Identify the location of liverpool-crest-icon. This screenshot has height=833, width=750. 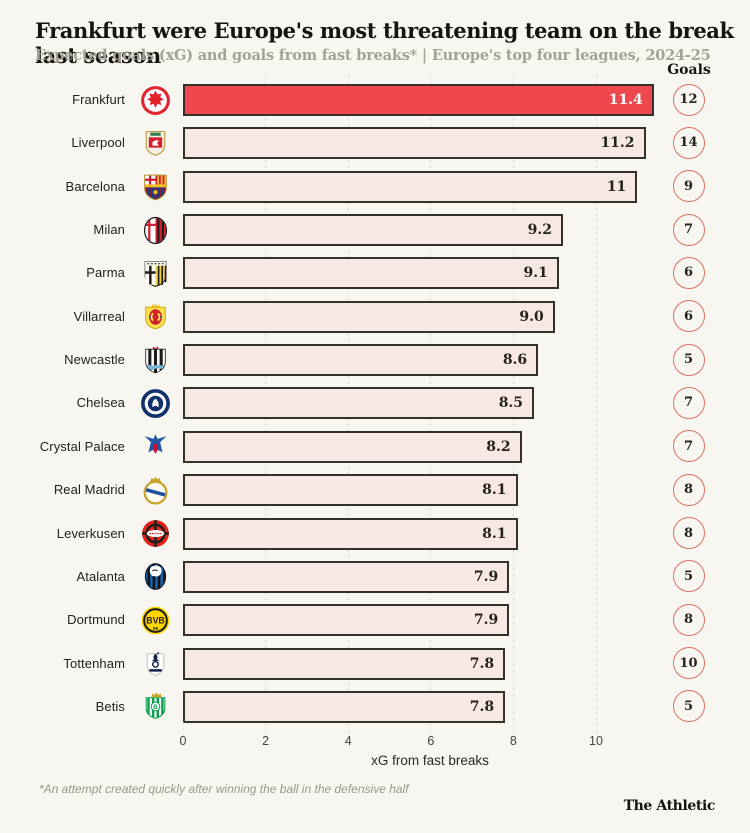
(155, 143).